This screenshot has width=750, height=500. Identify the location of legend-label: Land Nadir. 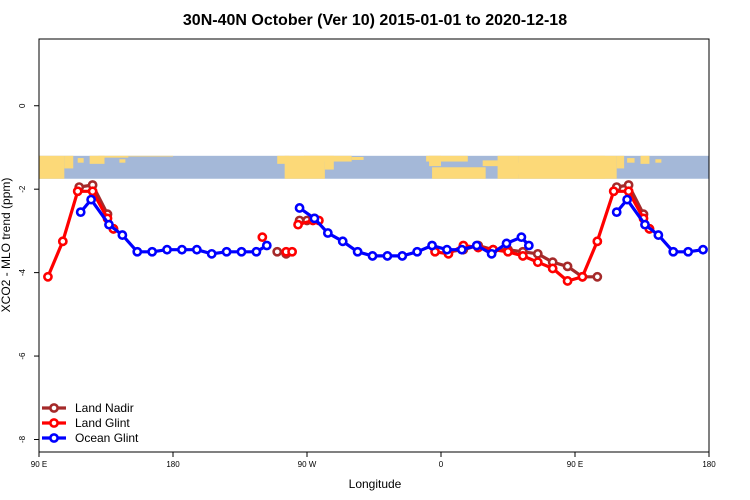
(104, 408).